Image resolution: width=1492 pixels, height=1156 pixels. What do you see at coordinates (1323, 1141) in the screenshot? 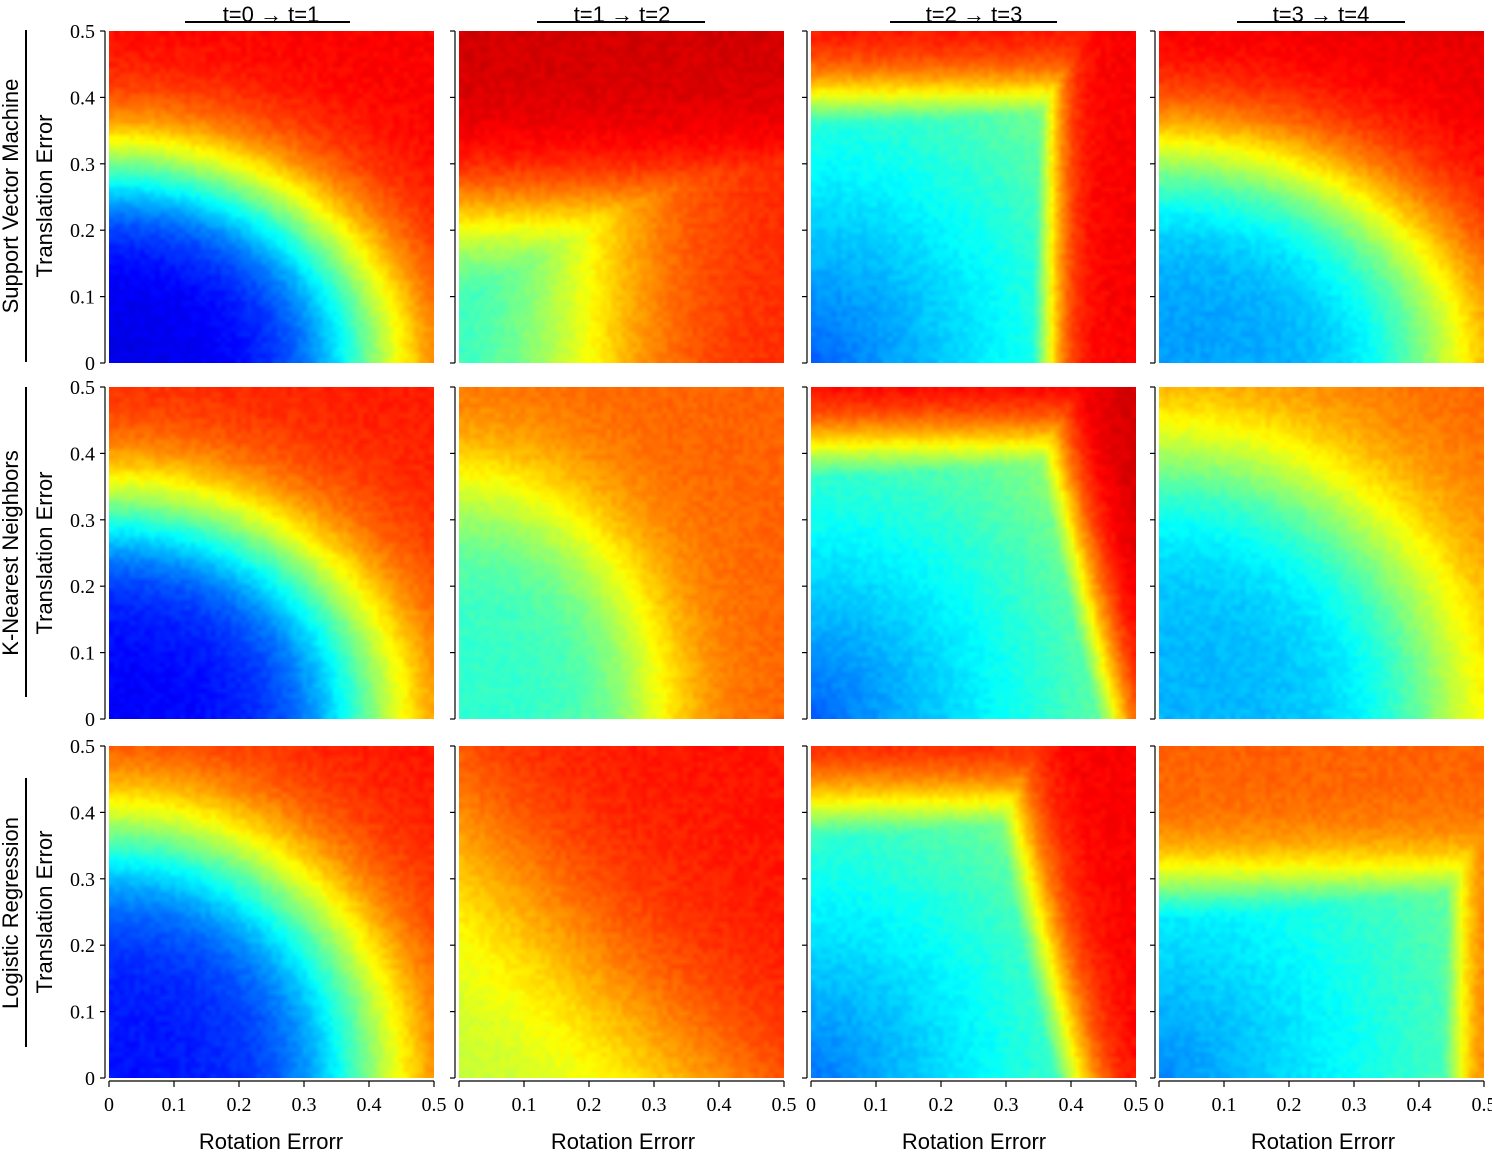
I see `x-axis-title-3: Rotation Errorr` at bounding box center [1323, 1141].